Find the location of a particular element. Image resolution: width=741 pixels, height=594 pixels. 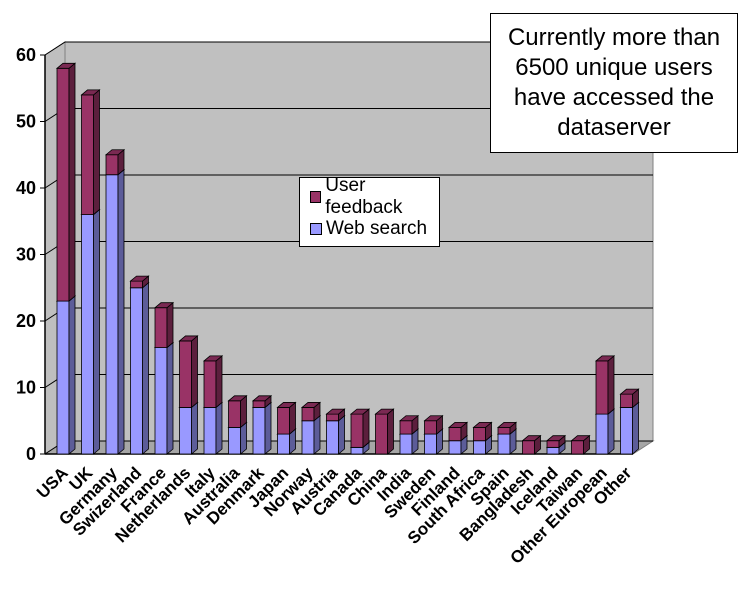

y-tick-label: 0 is located at coordinates (31, 454).